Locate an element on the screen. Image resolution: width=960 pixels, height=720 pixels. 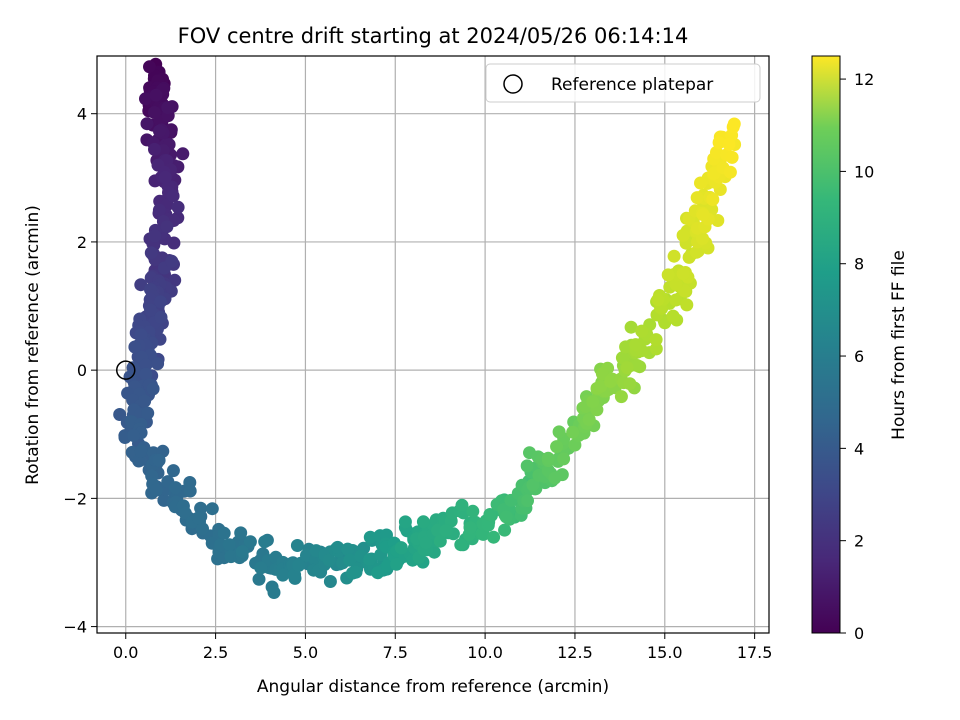
x-tick-label: 17.5 is located at coordinates (755, 652).